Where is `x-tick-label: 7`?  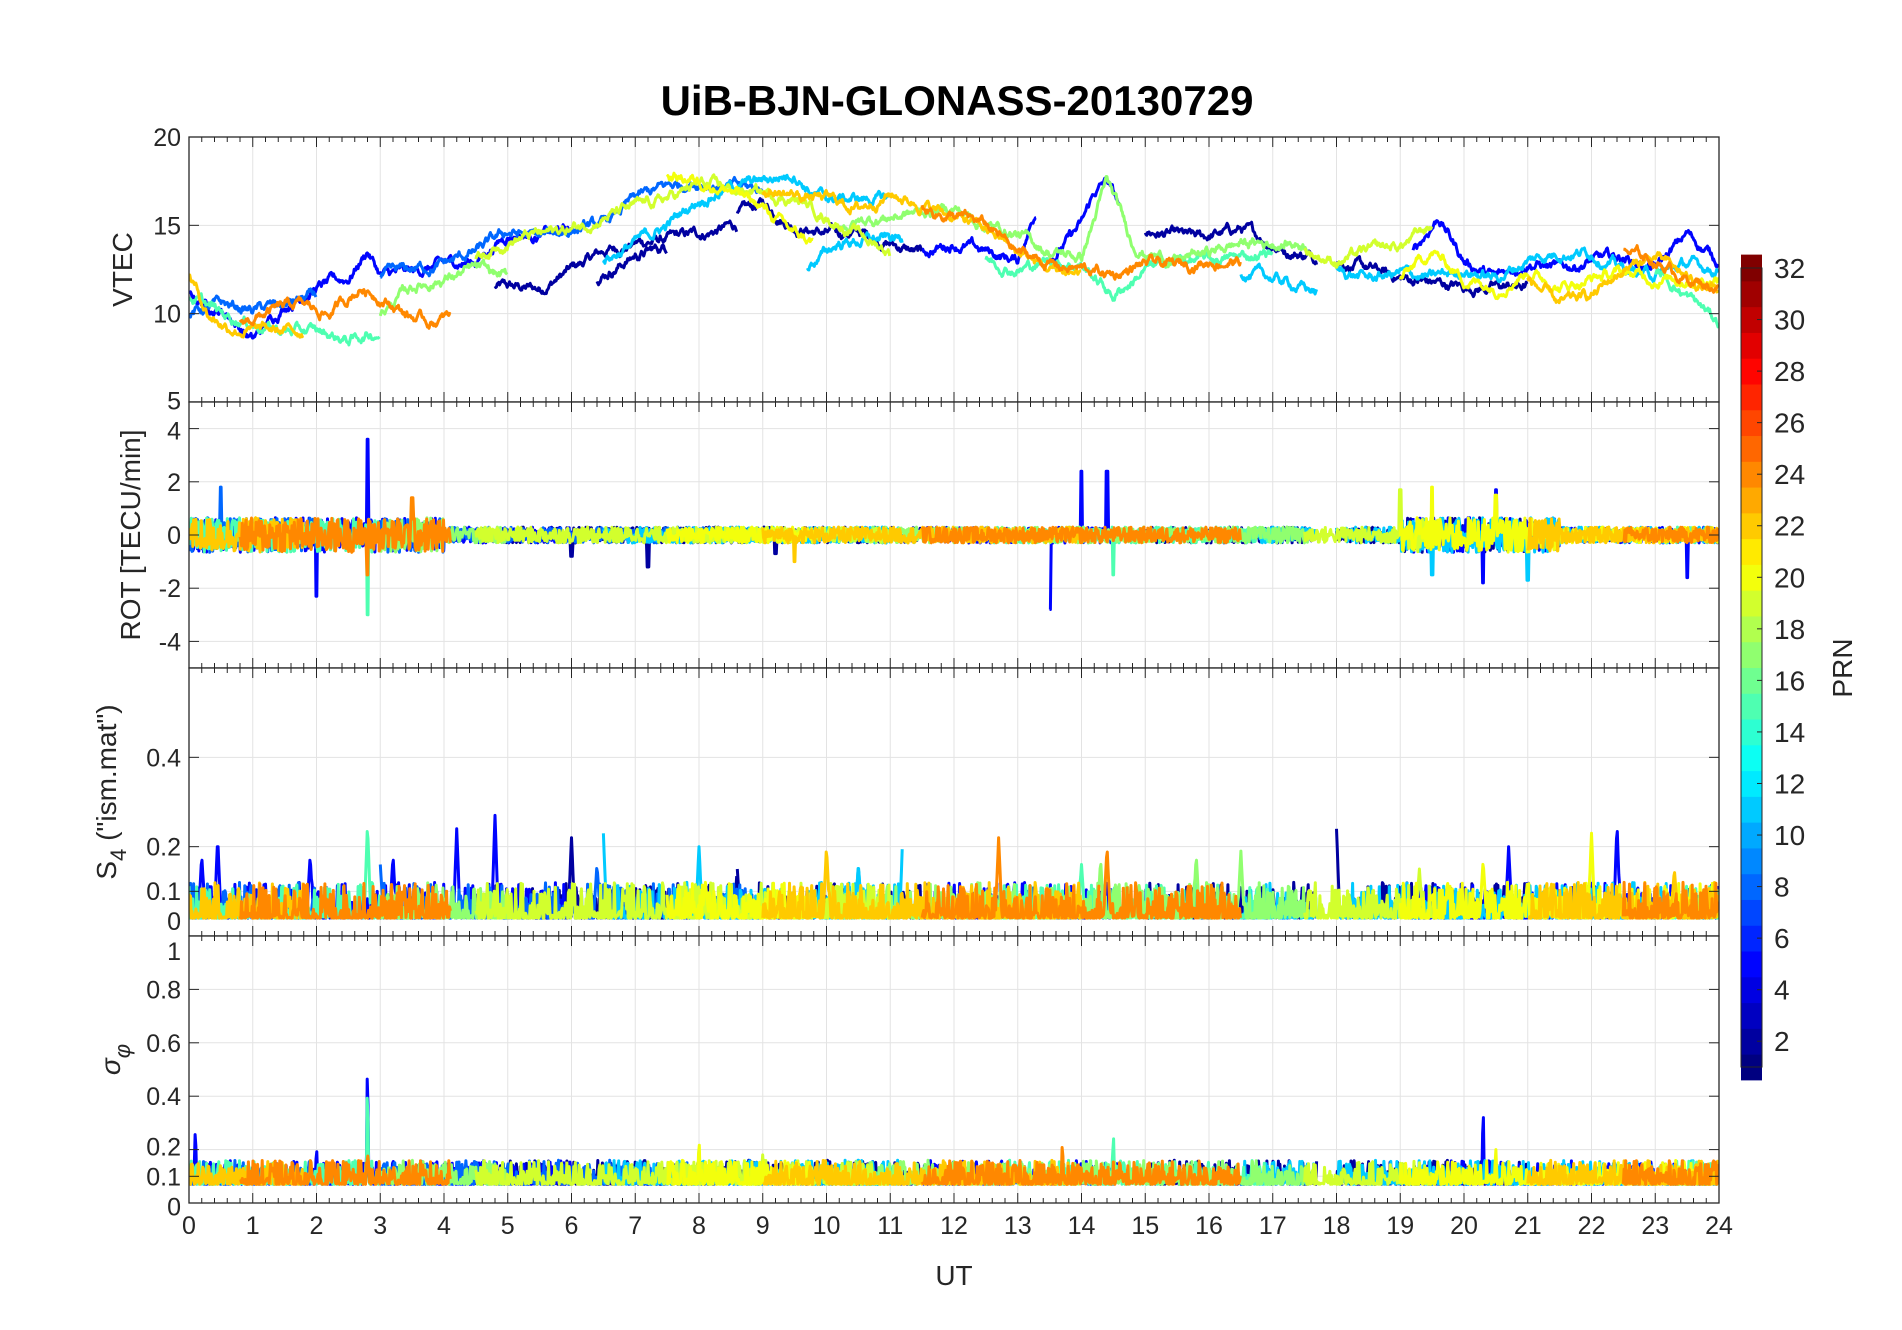 x-tick-label: 7 is located at coordinates (635, 1226).